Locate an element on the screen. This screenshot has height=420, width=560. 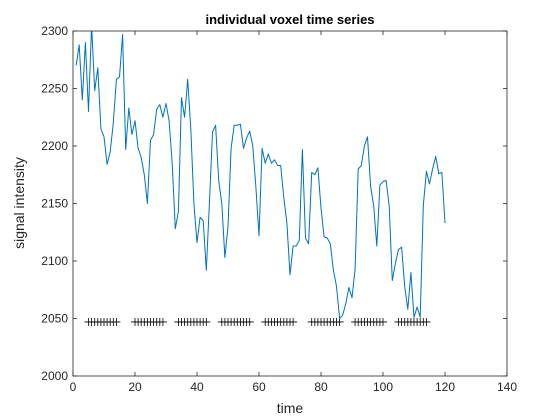
x-tick-label: 140 is located at coordinates (507, 387).